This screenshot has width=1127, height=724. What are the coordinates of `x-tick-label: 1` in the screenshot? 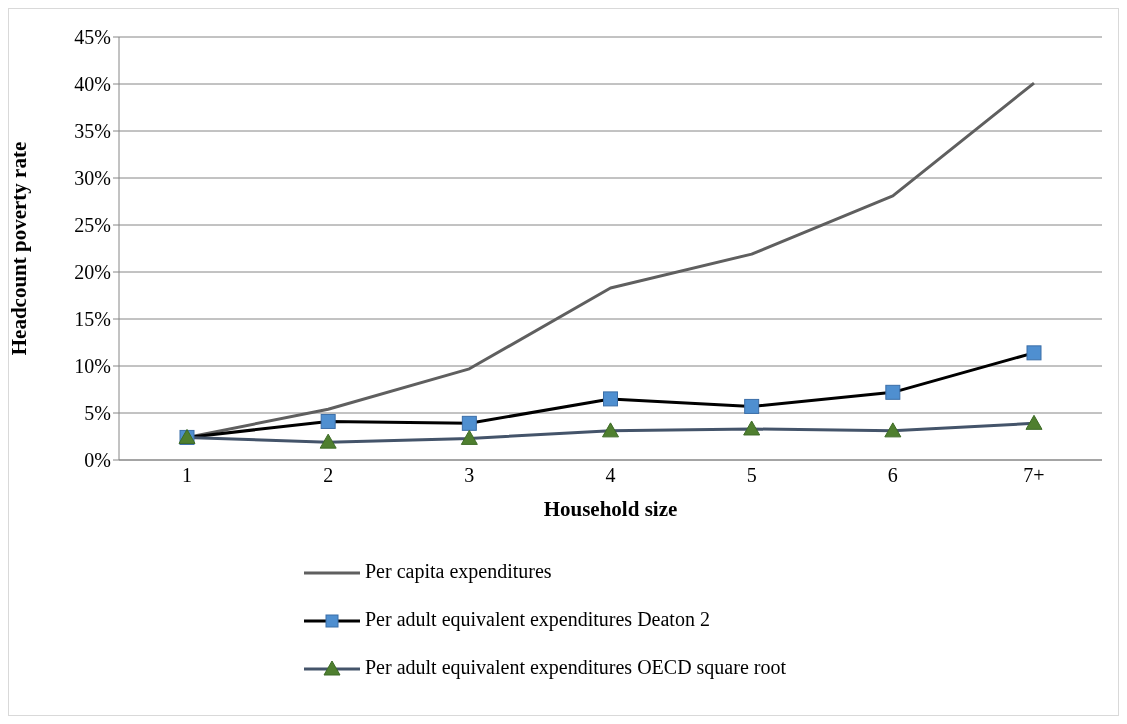 It's located at (187, 475).